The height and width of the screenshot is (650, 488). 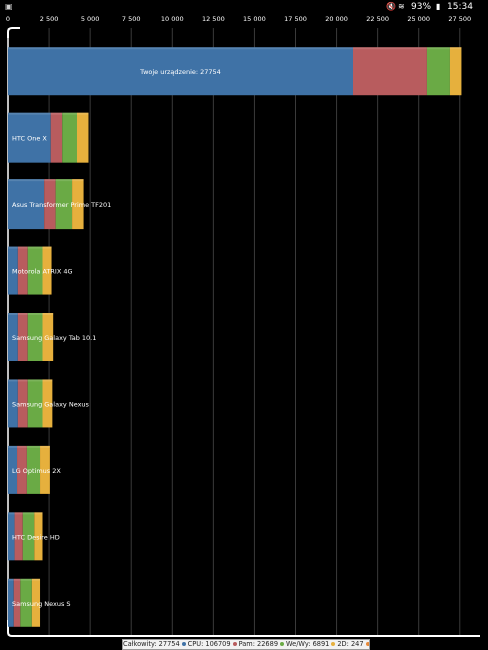 I want to click on bar-label: HTC Desire HD, so click(x=36, y=537).